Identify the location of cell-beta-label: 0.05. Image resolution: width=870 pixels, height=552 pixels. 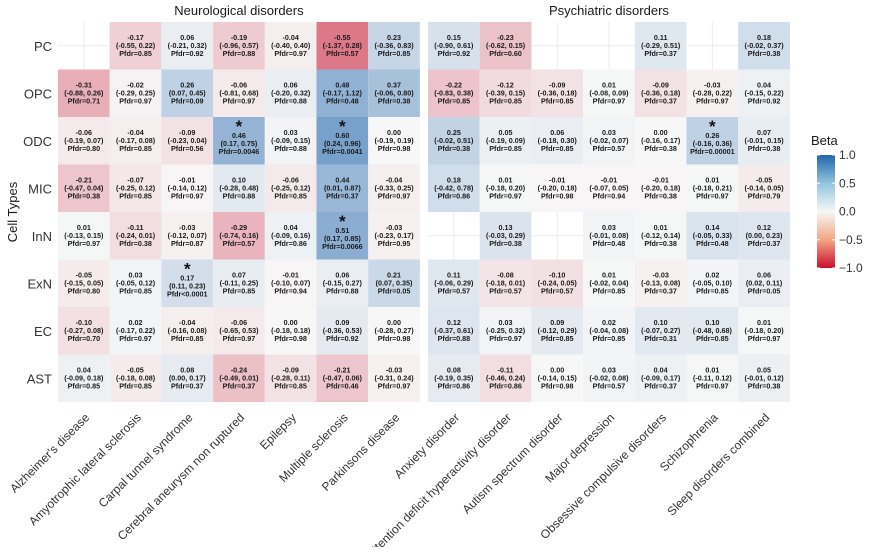
(764, 369).